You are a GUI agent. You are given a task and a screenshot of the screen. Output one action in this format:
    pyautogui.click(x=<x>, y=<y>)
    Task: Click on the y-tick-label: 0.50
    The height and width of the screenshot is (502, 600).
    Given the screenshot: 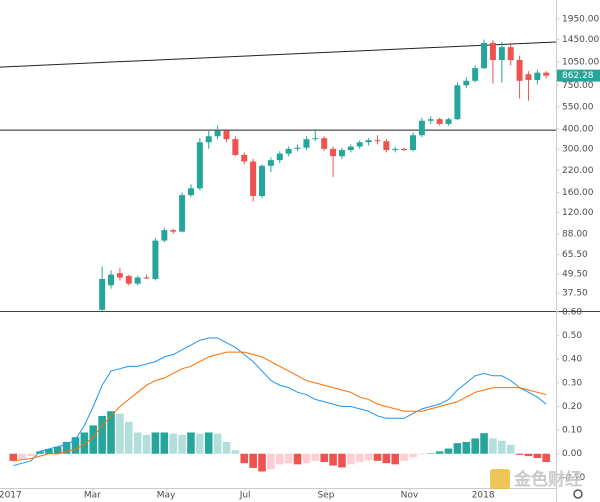 What is the action you would take?
    pyautogui.click(x=572, y=336)
    